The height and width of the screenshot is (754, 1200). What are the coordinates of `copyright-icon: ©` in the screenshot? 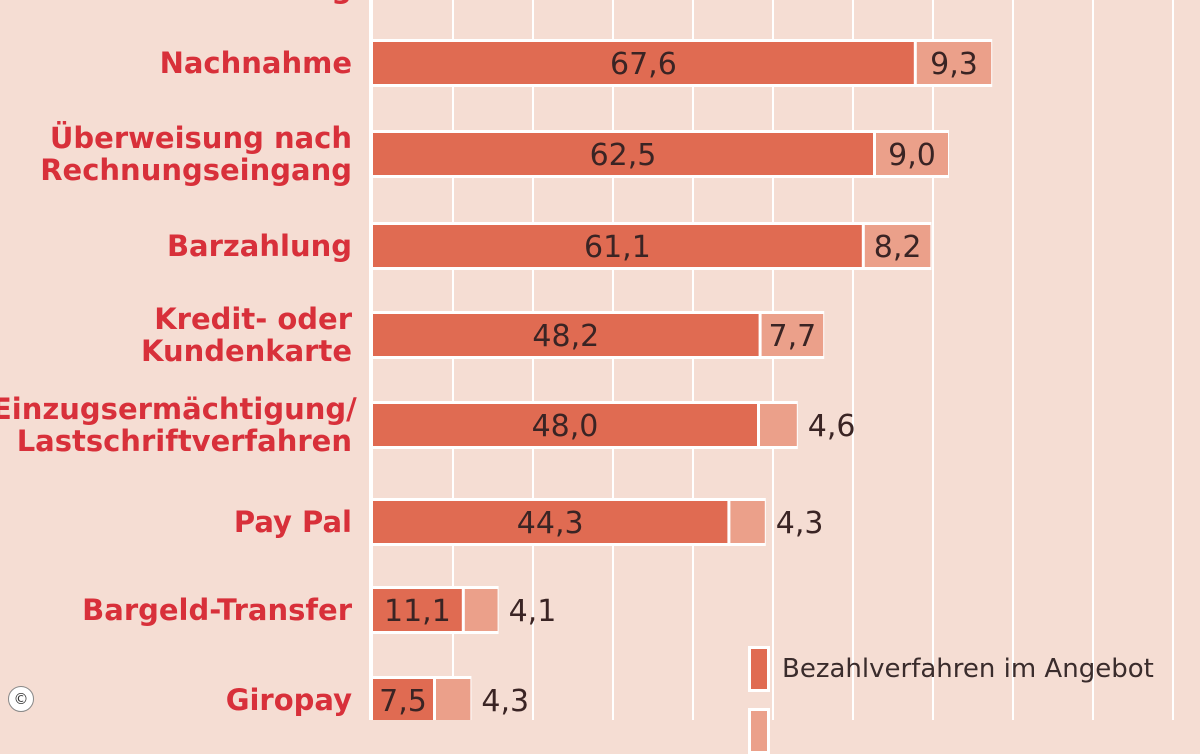 It's located at (21, 699).